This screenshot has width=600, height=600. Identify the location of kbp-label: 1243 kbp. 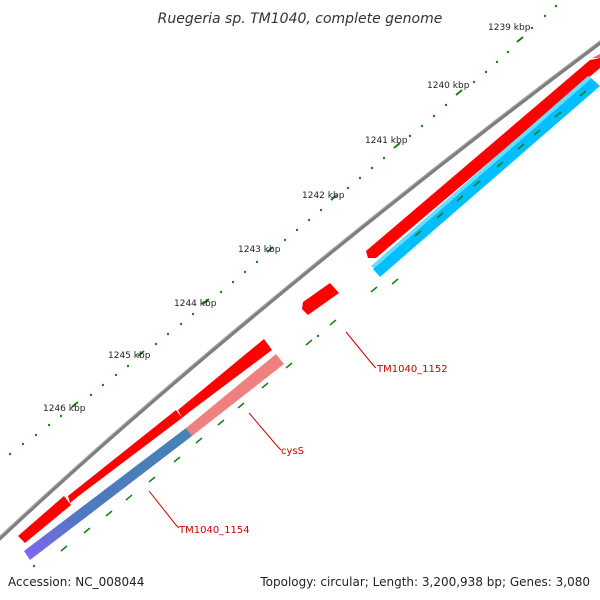
(259, 250).